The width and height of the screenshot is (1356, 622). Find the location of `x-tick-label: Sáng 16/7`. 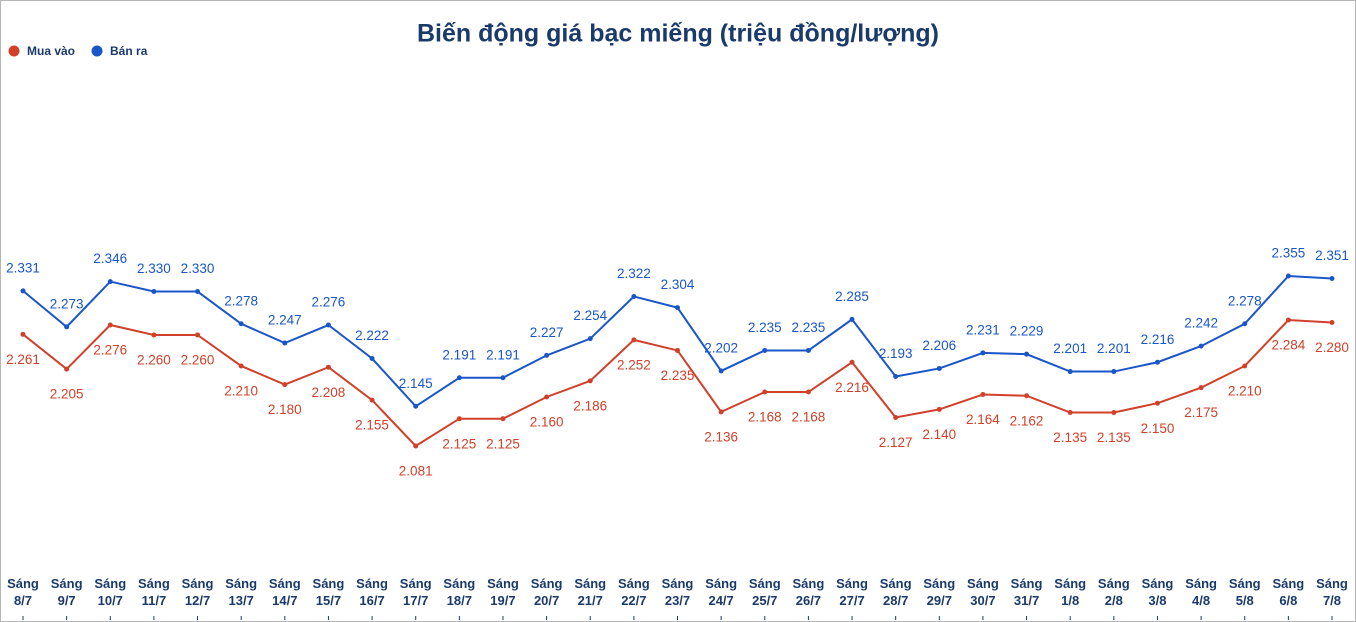

x-tick-label: Sáng 16/7 is located at coordinates (372, 592).